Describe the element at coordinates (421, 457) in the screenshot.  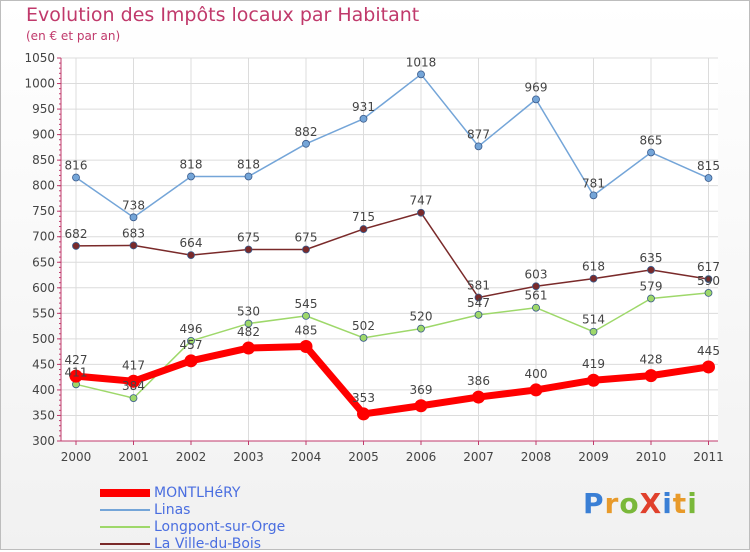
I see `x-tick-label: 2006` at that location.